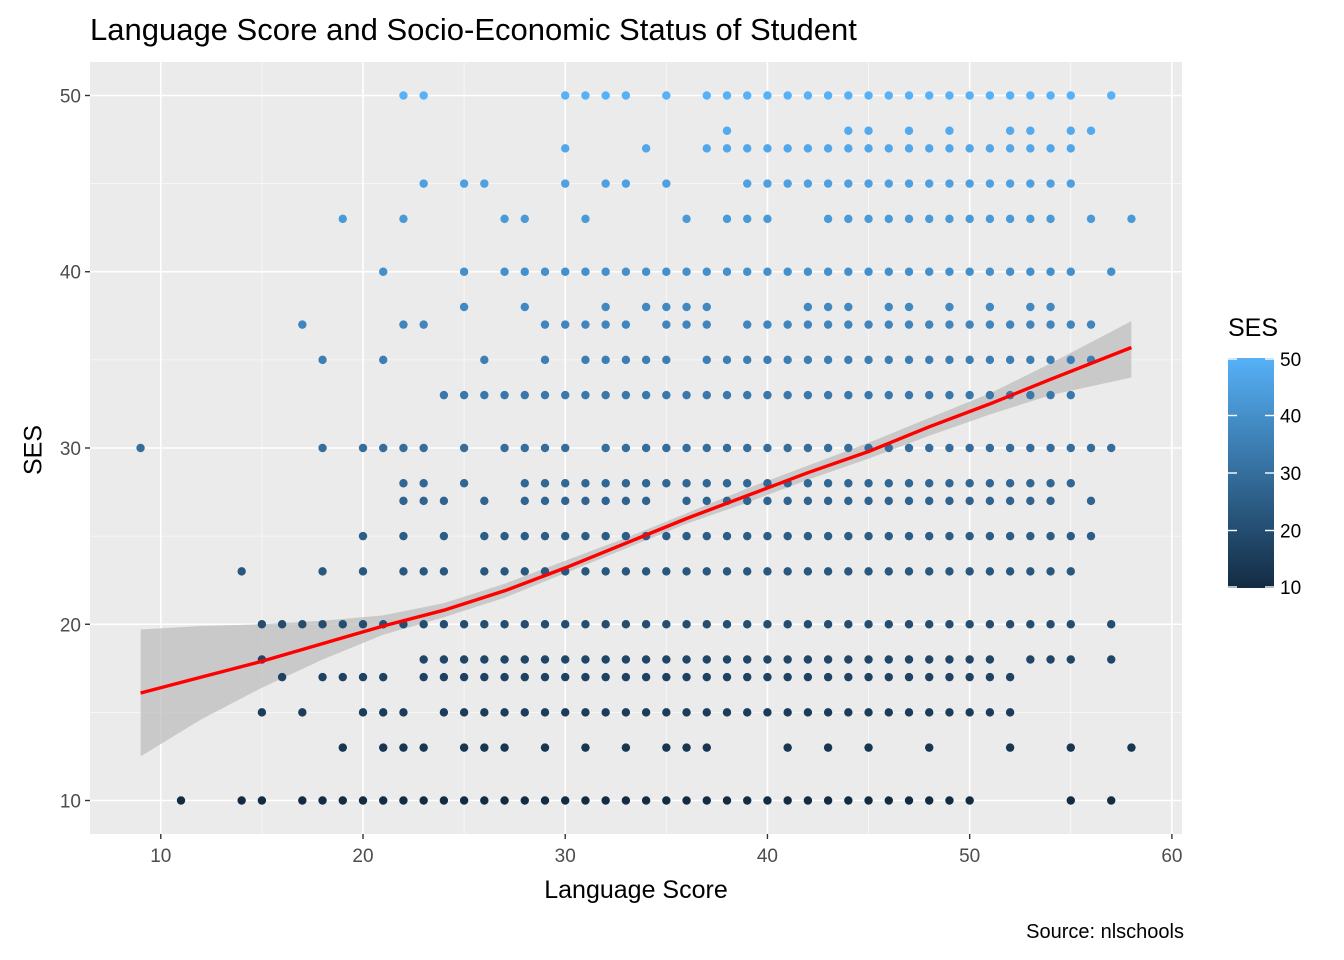  I want to click on chart-caption: Source: nlschools, so click(1105, 932).